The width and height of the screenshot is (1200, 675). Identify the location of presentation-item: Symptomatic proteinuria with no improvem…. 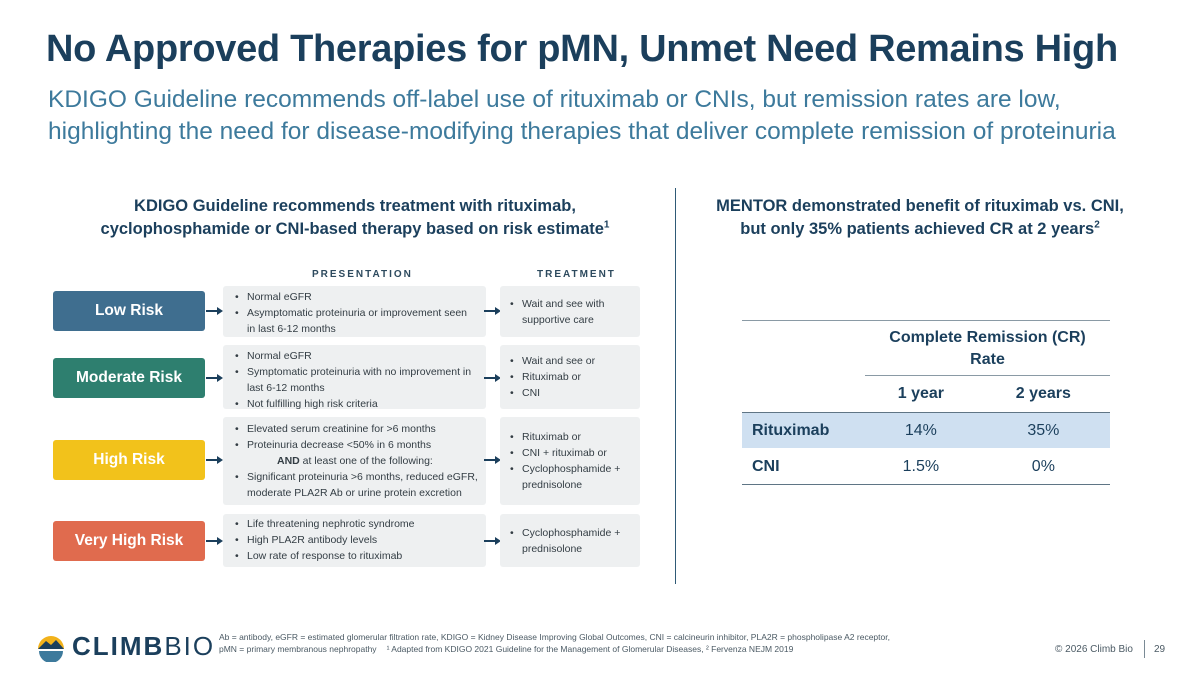
(356, 380).